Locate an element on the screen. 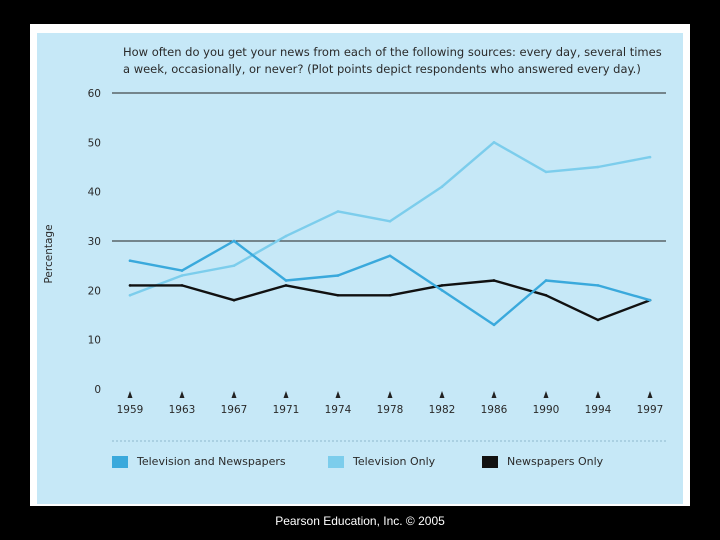 The height and width of the screenshot is (540, 720). data-point-television-only-1982 is located at coordinates (442, 187).